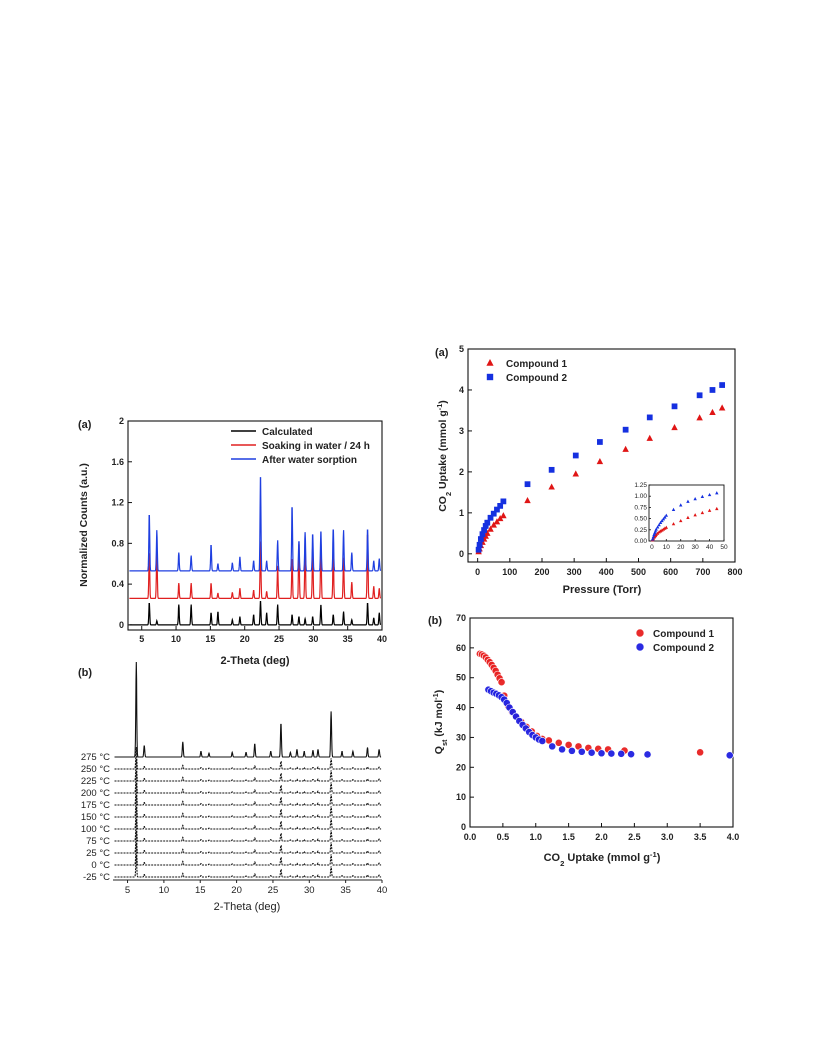  Describe the element at coordinates (309, 890) in the screenshot. I see `x-tick-label: 30` at that location.